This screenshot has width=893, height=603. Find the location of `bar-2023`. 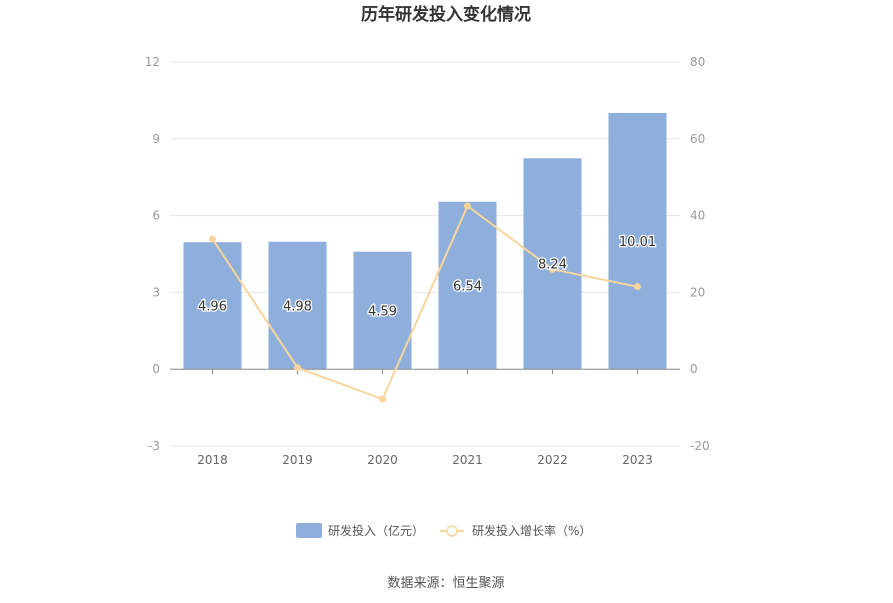

bar-2023 is located at coordinates (637, 241).